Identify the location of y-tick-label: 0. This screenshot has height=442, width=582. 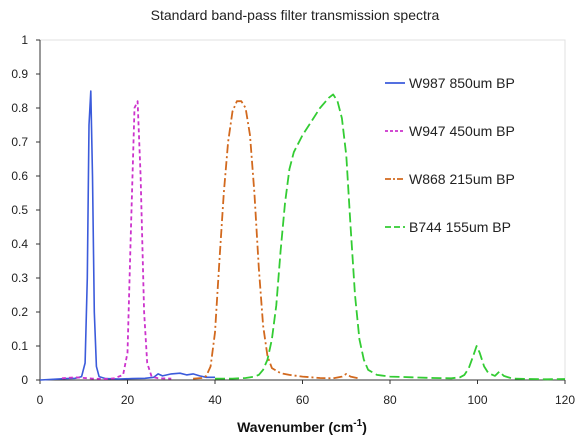
(24, 380).